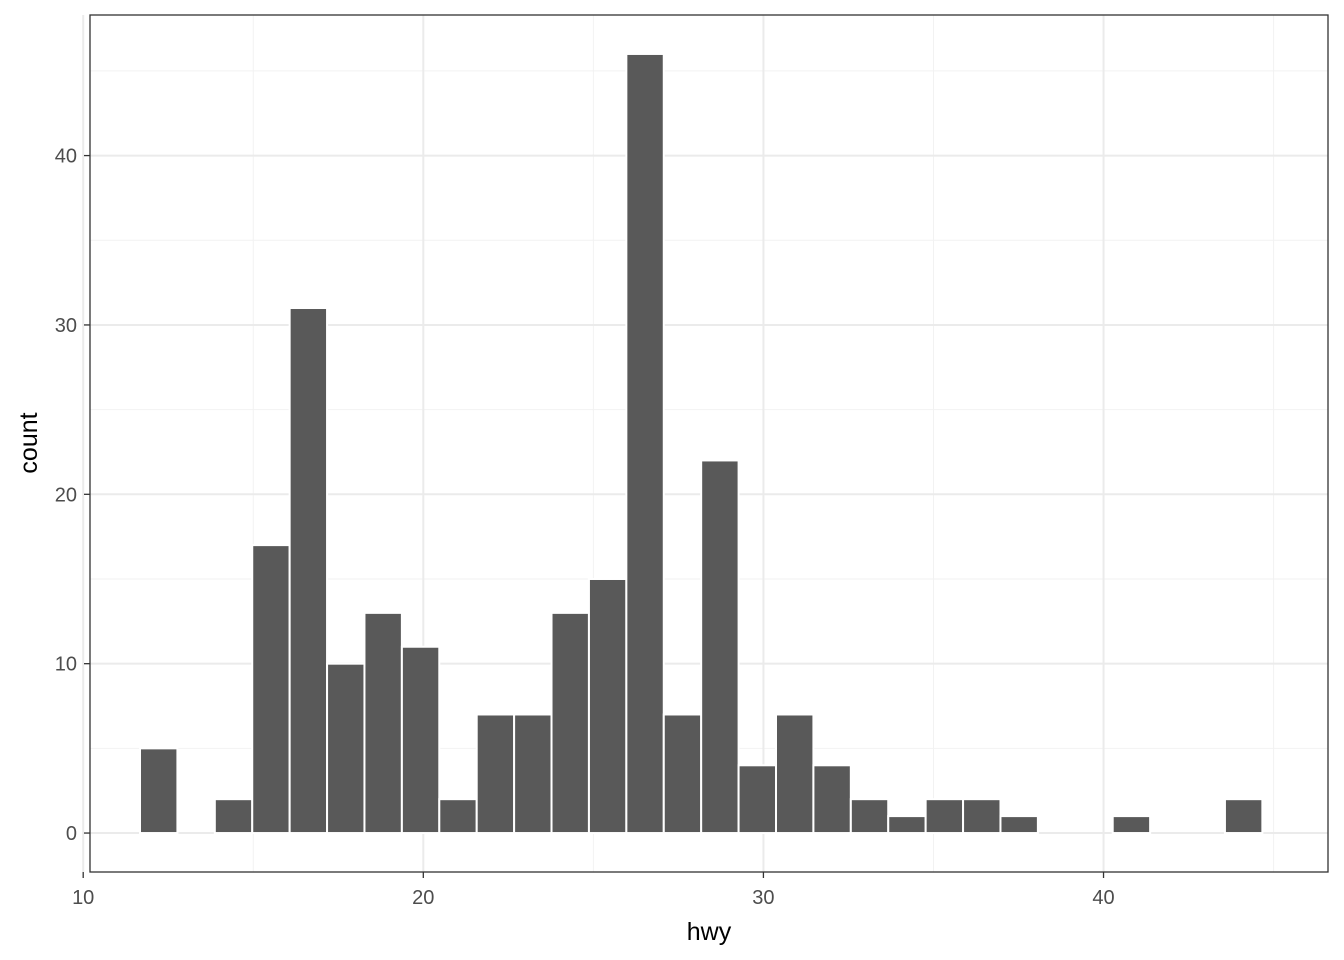 The image size is (1344, 960). Describe the element at coordinates (423, 898) in the screenshot. I see `x-tick-label: 20` at that location.